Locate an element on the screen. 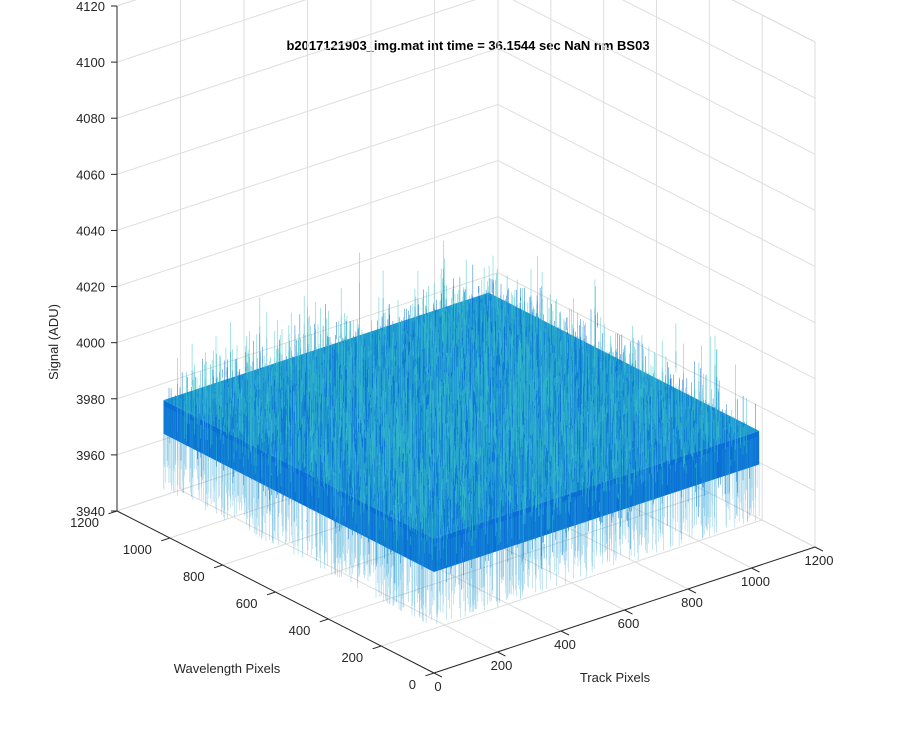  y-tick-label: 200 is located at coordinates (352, 657).